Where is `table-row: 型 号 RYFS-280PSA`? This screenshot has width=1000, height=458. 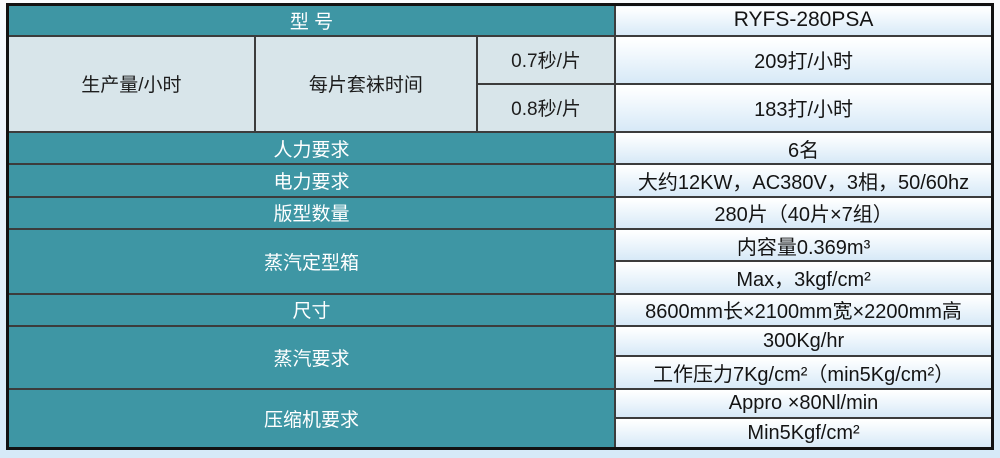
table-row: 型 号 RYFS-280PSA is located at coordinates (500, 20).